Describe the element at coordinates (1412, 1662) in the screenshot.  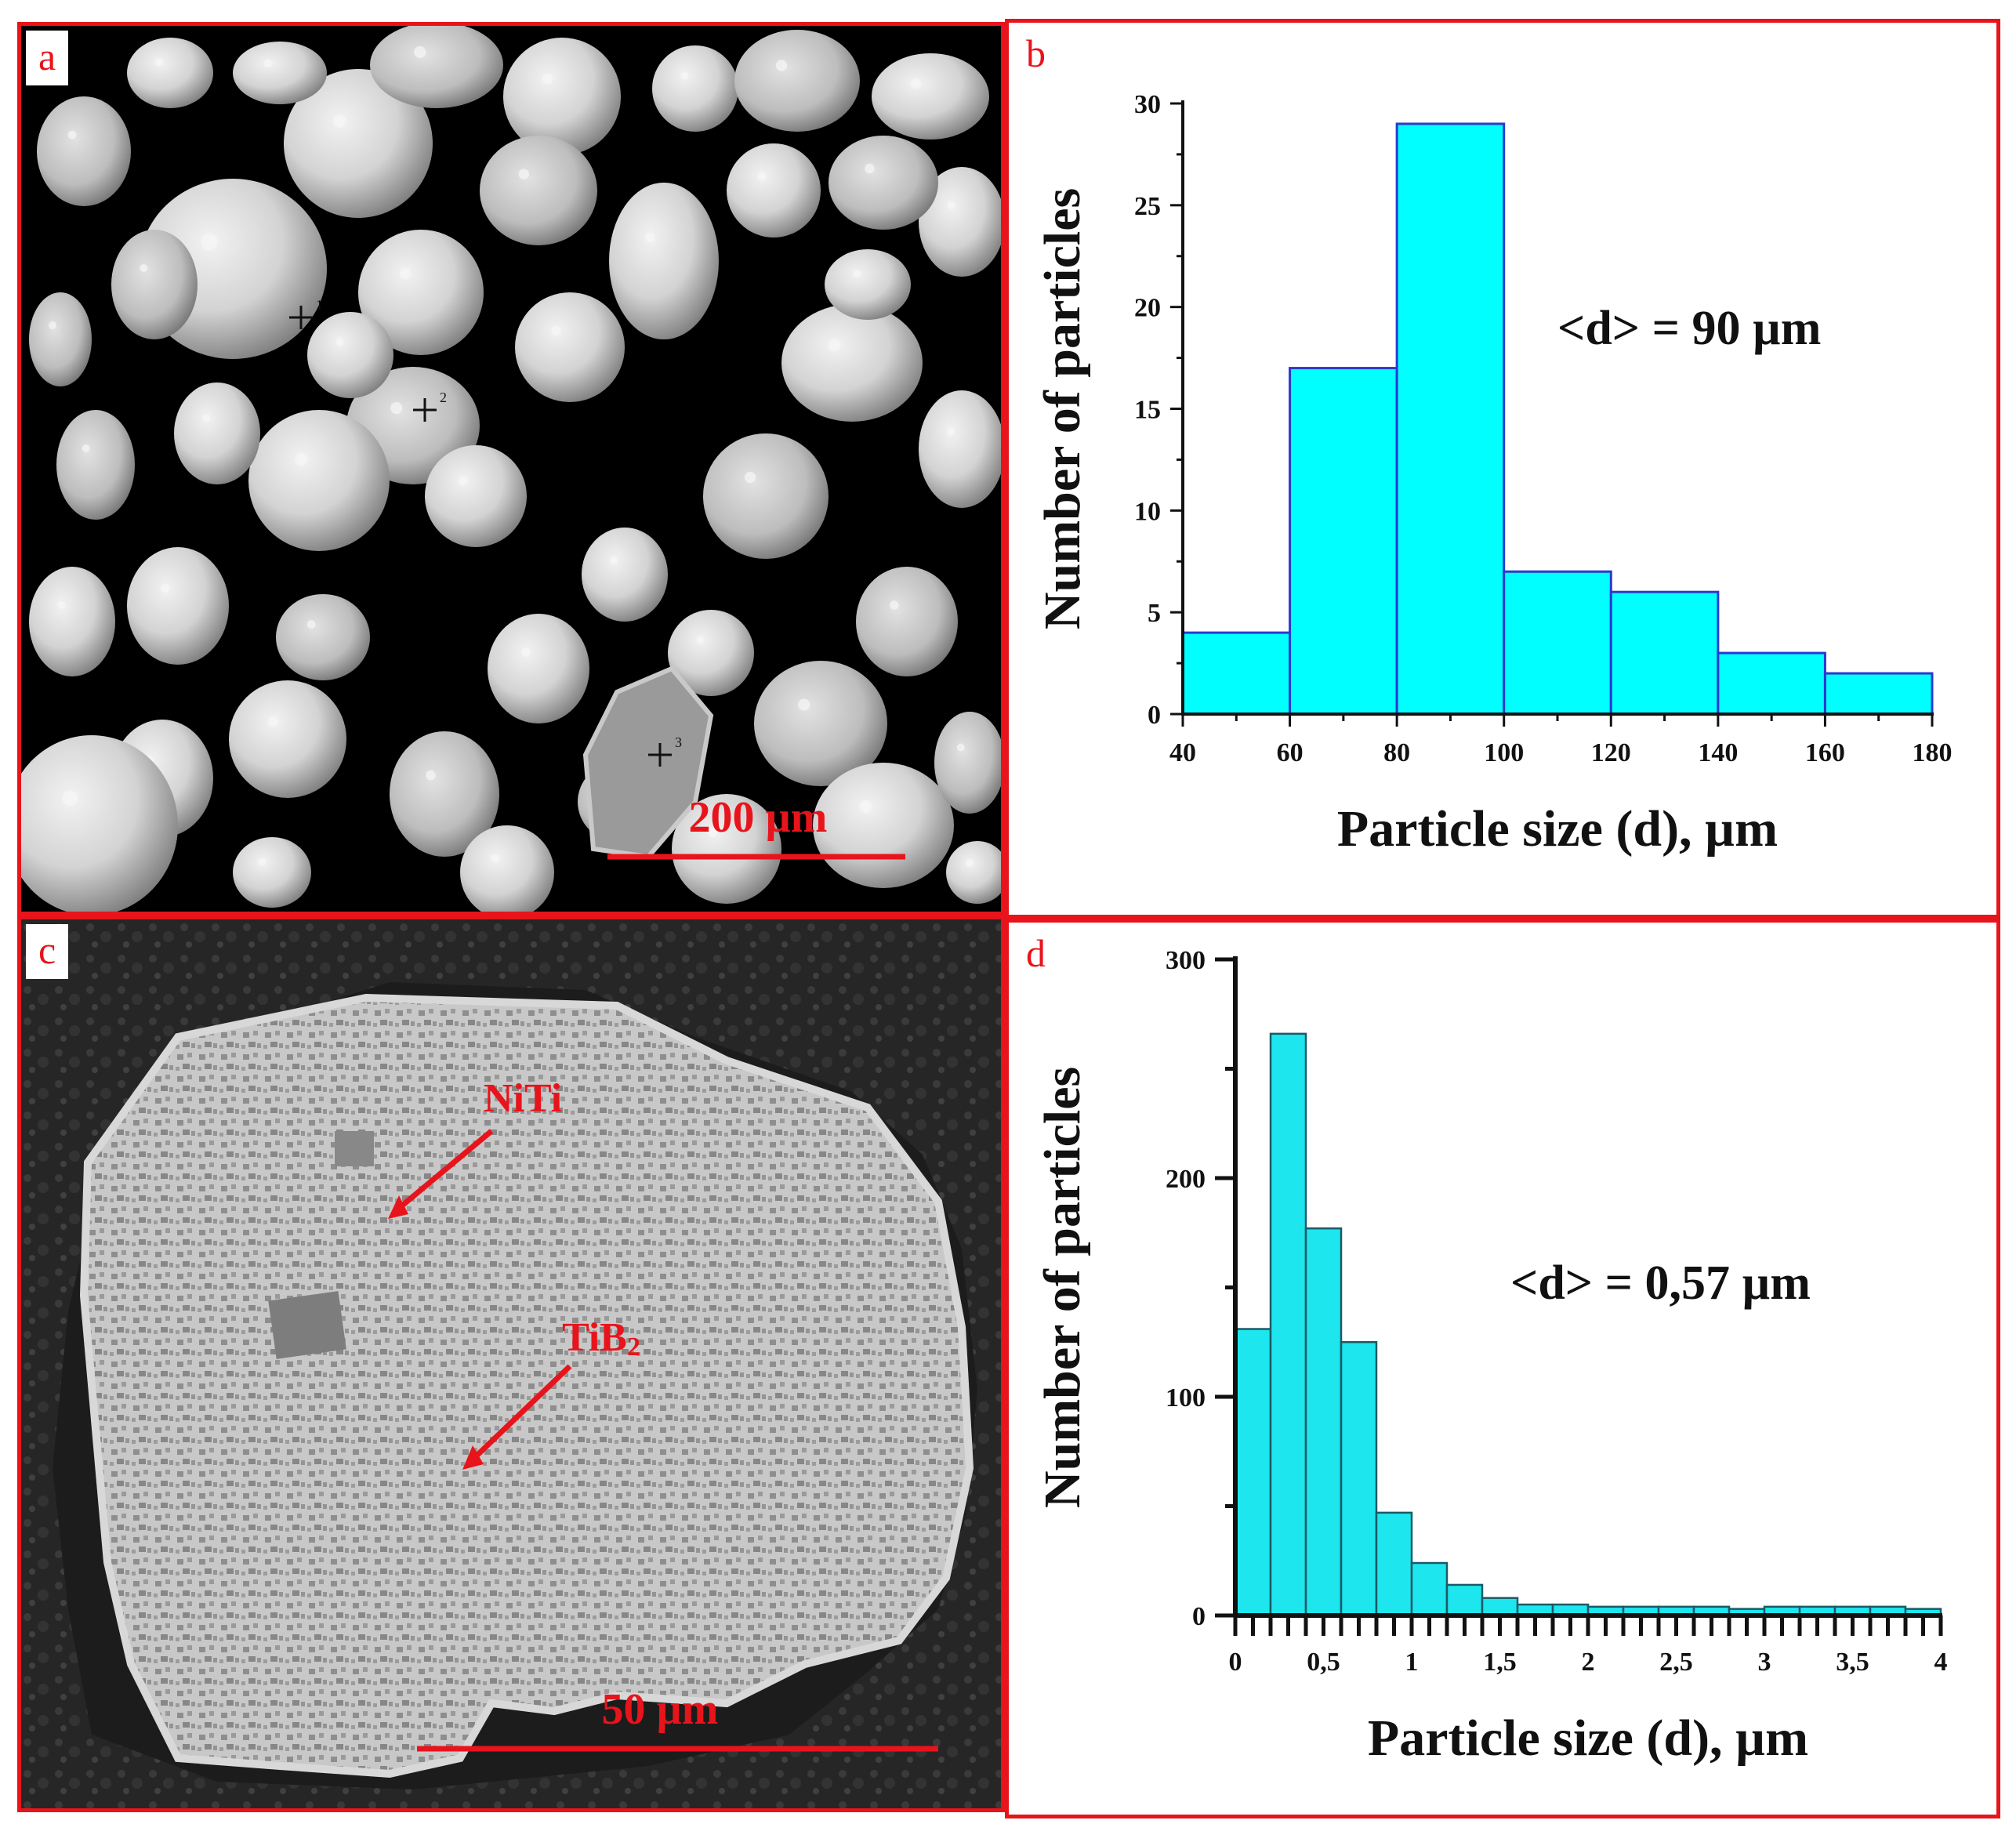
I see `x-tick-label: 1` at that location.